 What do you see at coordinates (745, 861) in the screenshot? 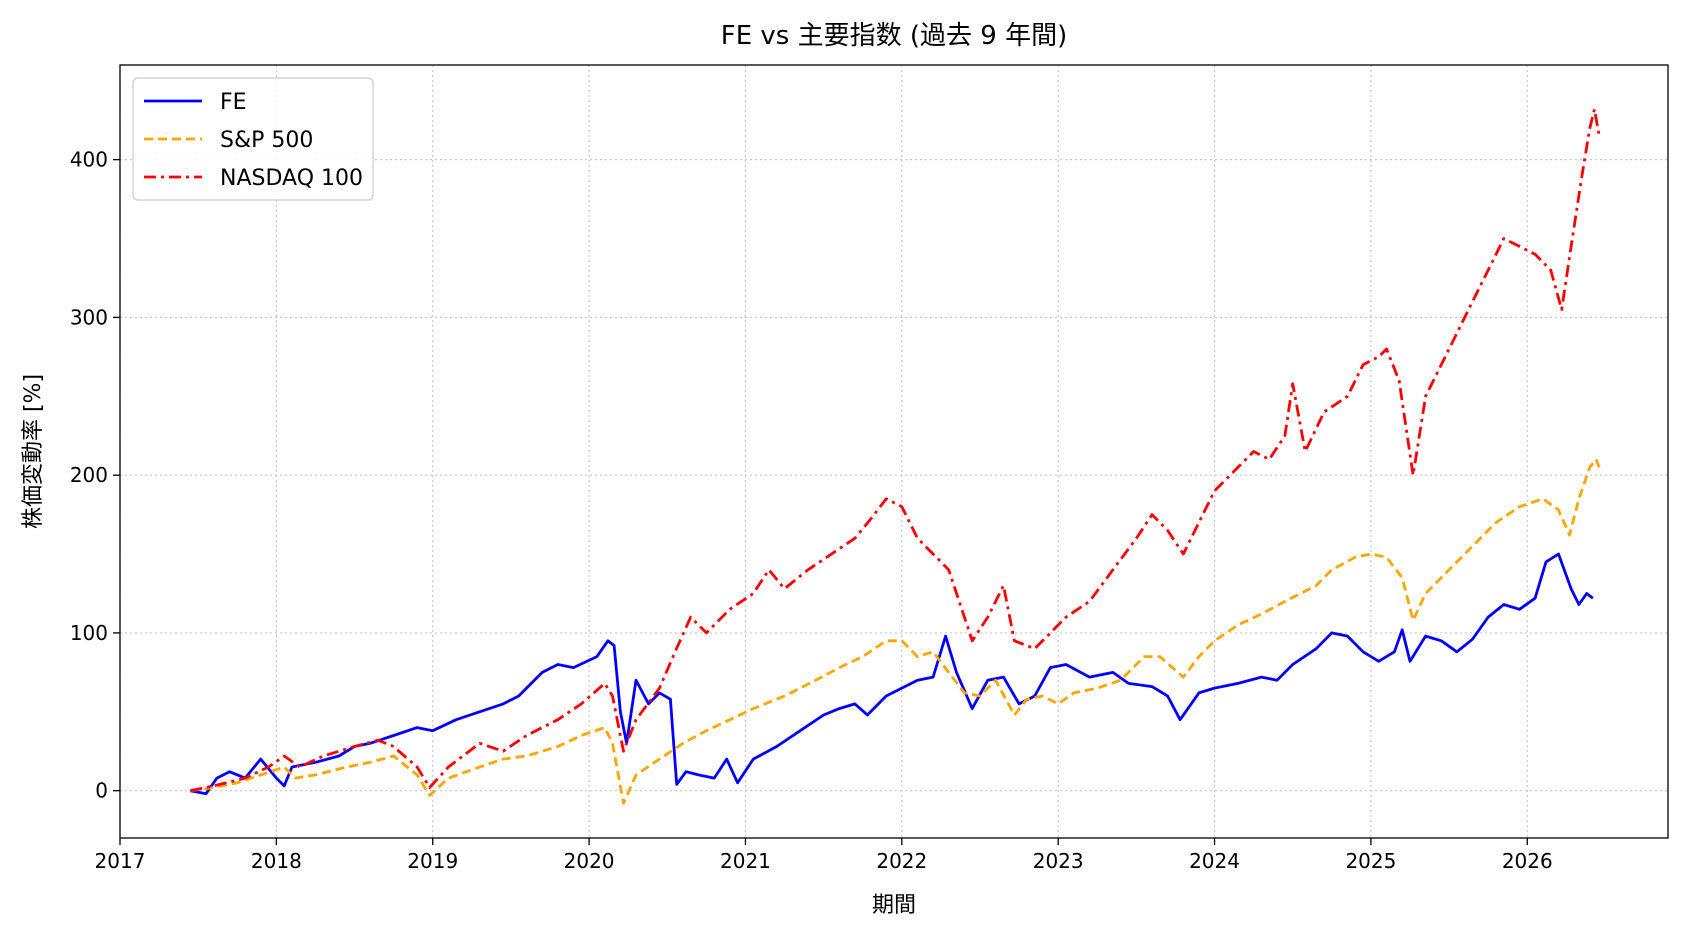
I see `x-tick-label: 2021` at bounding box center [745, 861].